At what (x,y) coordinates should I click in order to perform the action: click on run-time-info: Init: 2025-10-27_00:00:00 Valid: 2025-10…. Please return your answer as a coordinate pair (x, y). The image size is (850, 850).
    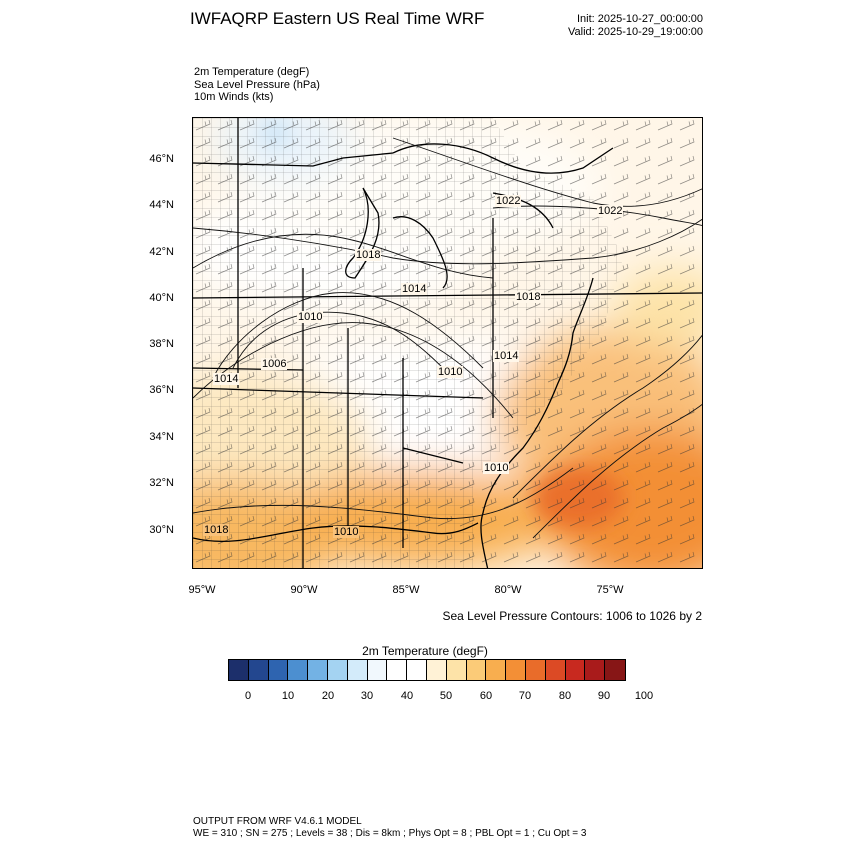
    Looking at the image, I should click on (621, 26).